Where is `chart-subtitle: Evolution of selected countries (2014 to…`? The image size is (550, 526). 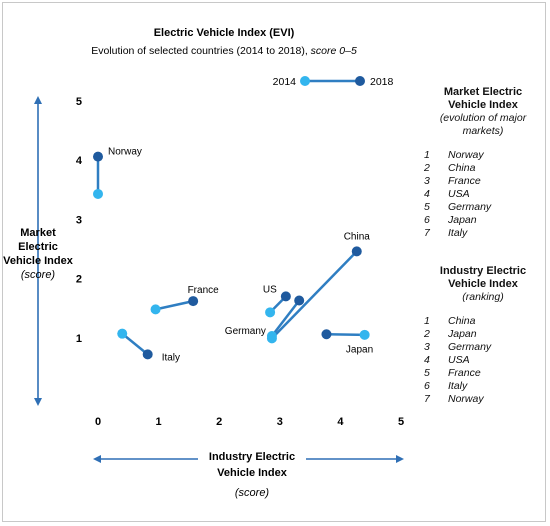
chart-subtitle: Evolution of selected countries (2014 to… is located at coordinates (224, 51).